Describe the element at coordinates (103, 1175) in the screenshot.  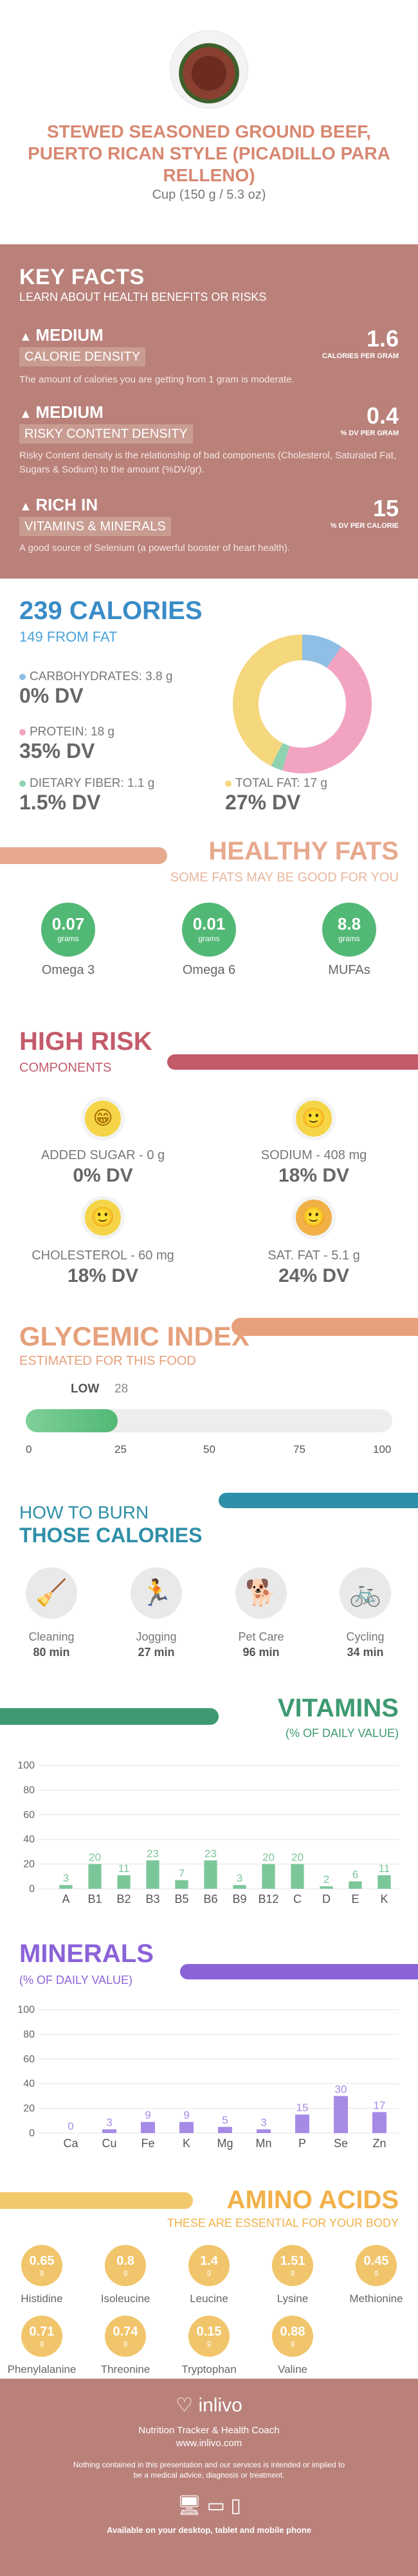
I see `added-sugar-dv: 0% DV` at that location.